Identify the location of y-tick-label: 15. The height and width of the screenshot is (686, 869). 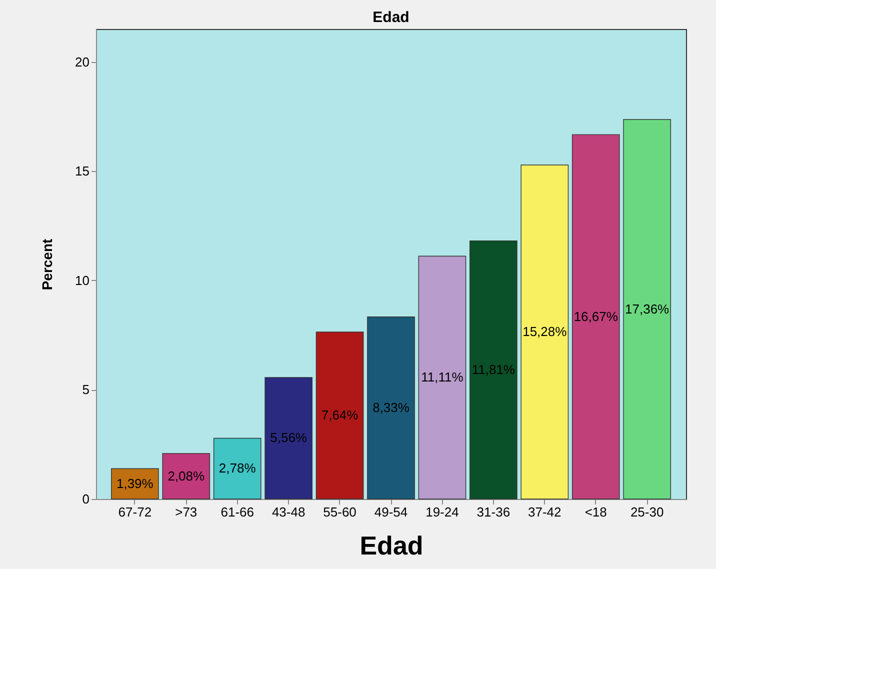
(82, 171).